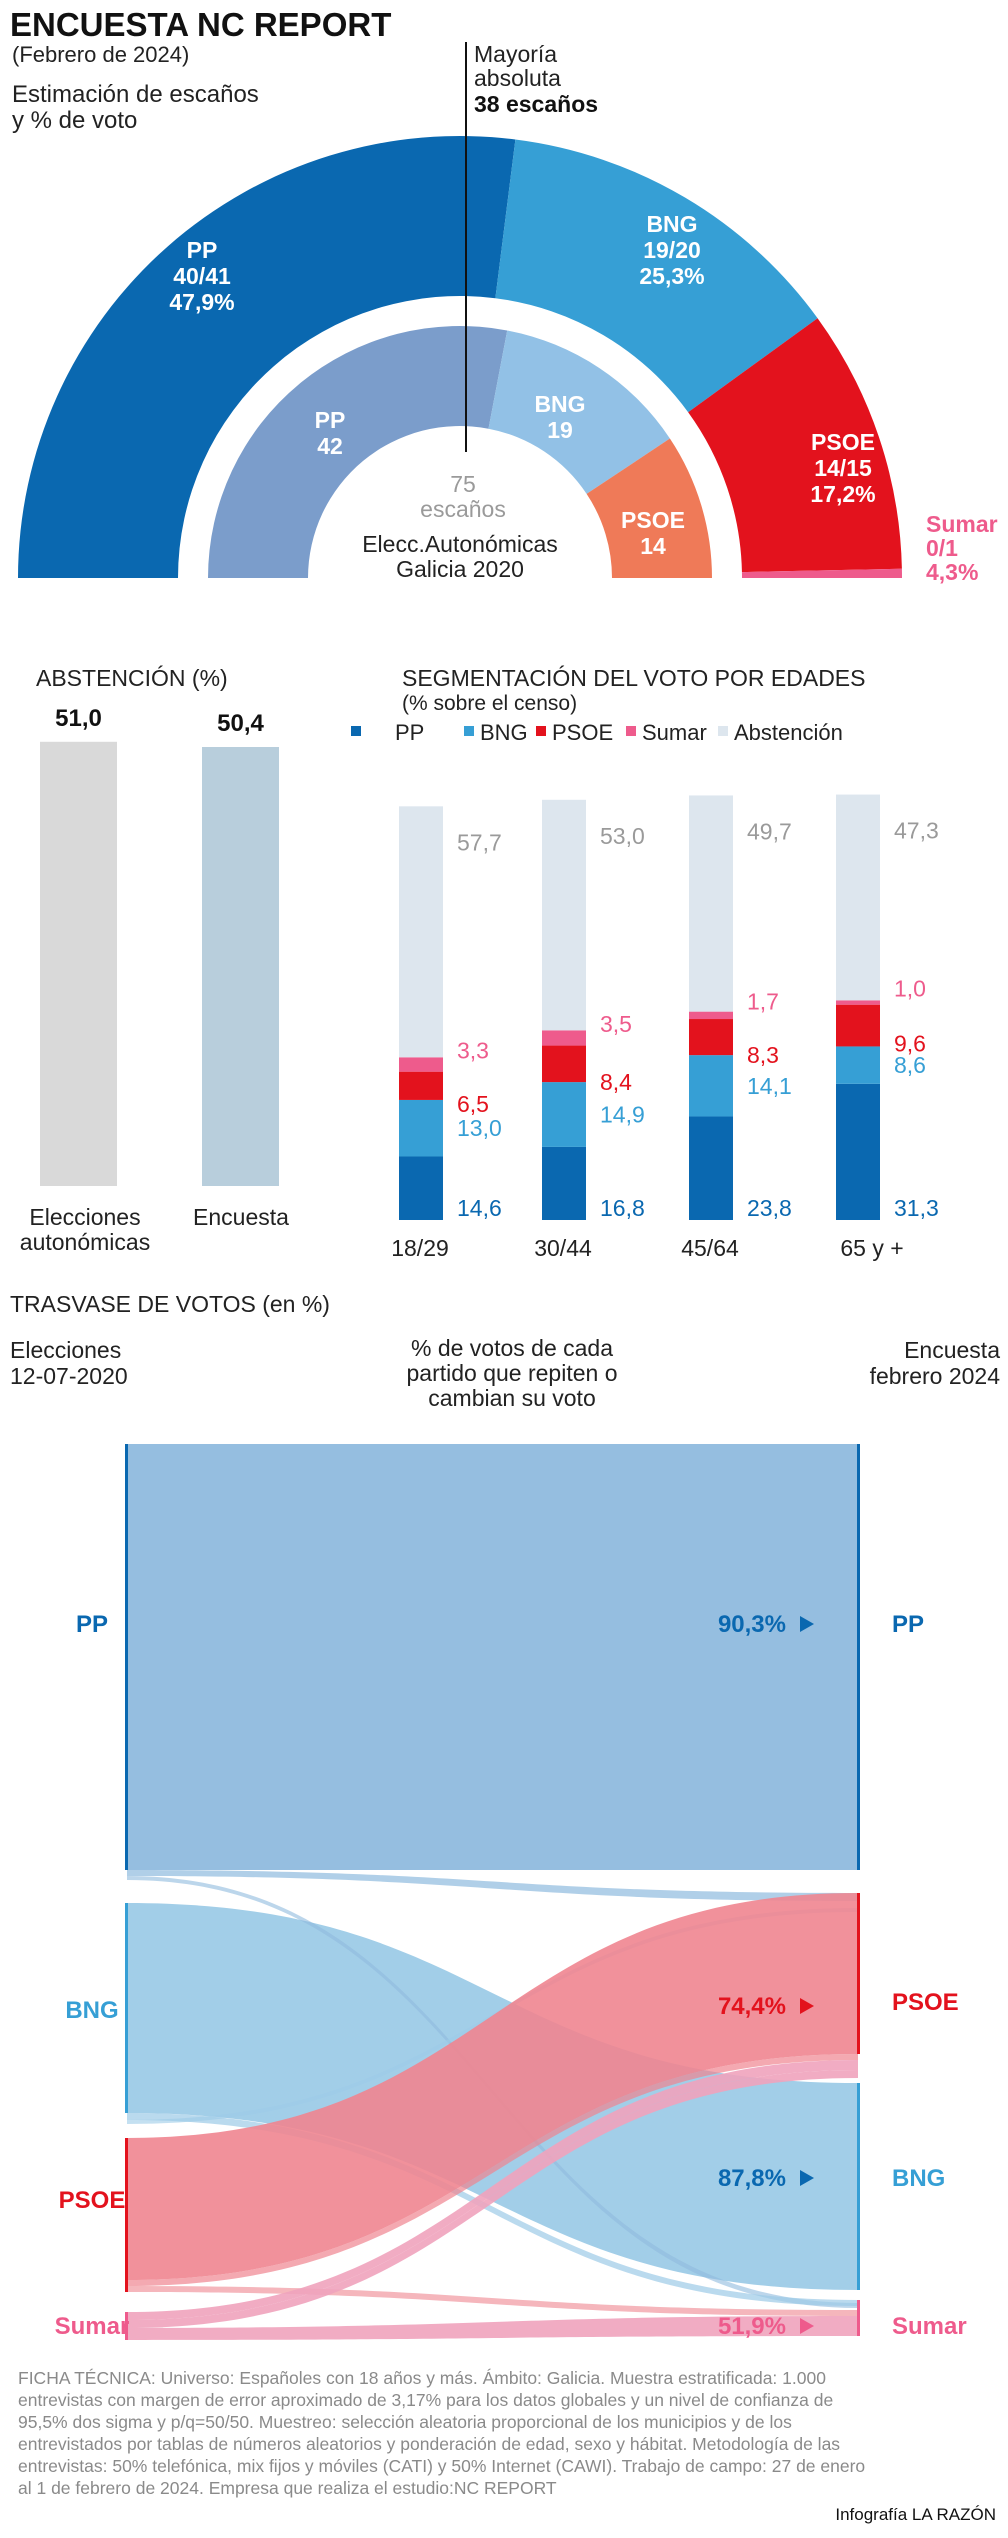 The height and width of the screenshot is (2538, 1008). Describe the element at coordinates (653, 520) in the screenshot. I see `svg-text: PSOE` at that location.